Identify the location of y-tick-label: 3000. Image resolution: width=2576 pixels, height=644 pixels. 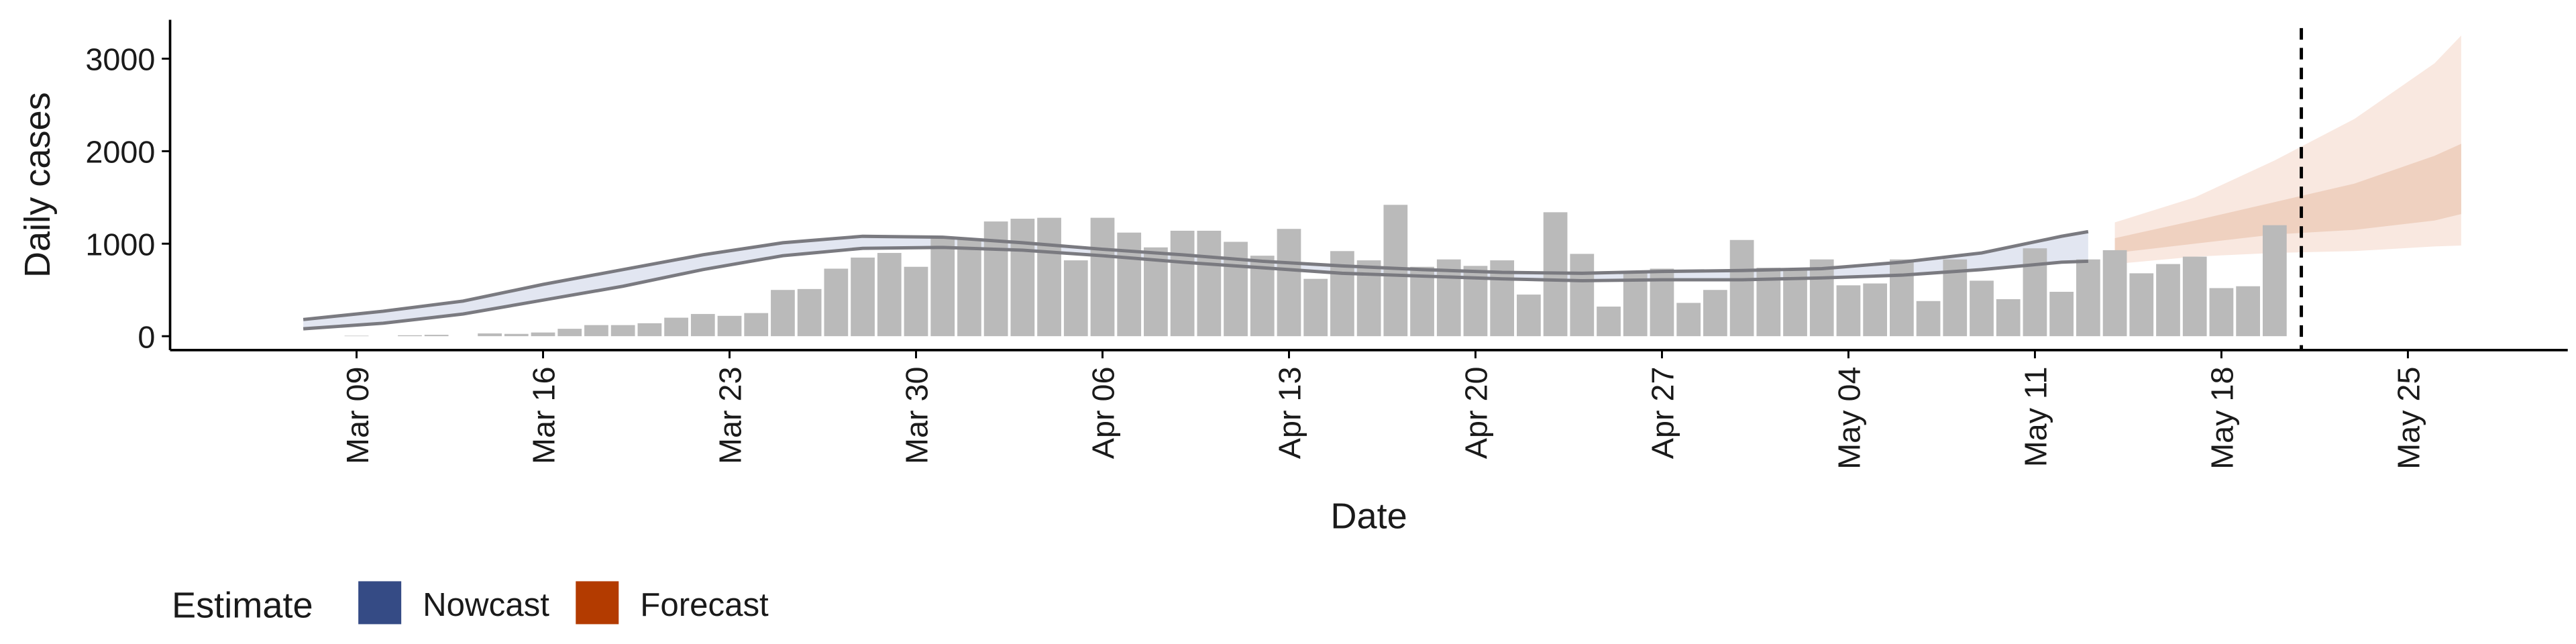
(120, 59).